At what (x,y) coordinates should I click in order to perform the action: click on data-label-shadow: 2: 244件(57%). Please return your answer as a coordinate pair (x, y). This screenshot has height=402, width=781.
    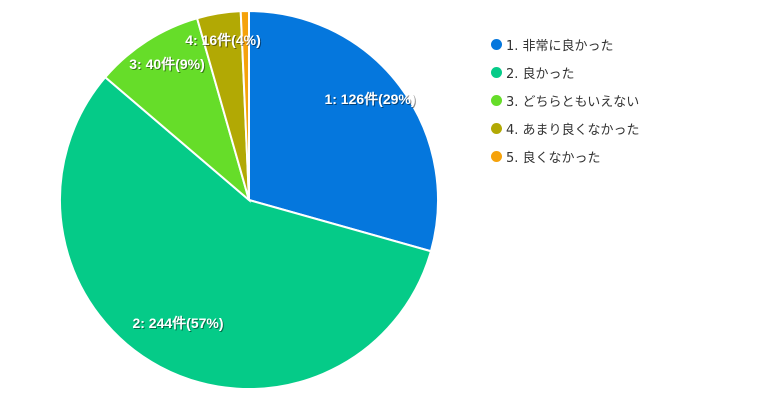
    Looking at the image, I should click on (178, 324).